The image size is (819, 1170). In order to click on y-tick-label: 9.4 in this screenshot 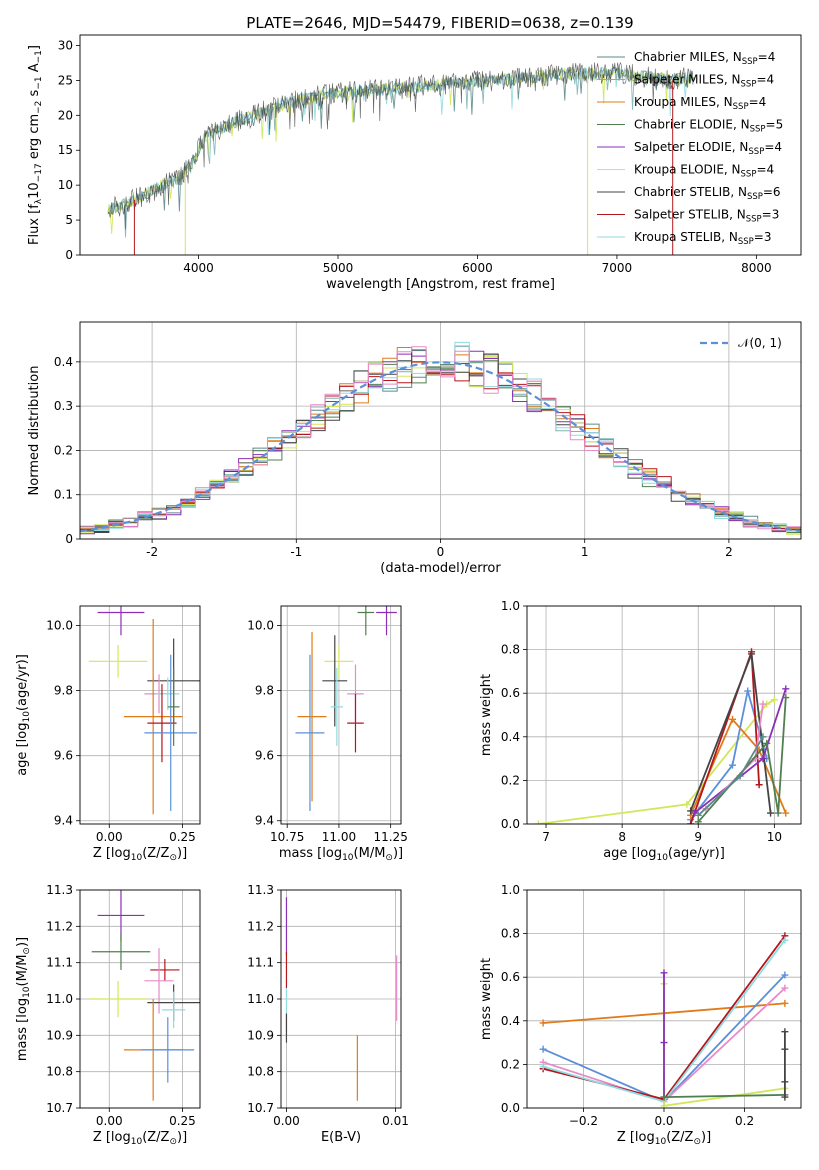, I will do `click(264, 821)`.